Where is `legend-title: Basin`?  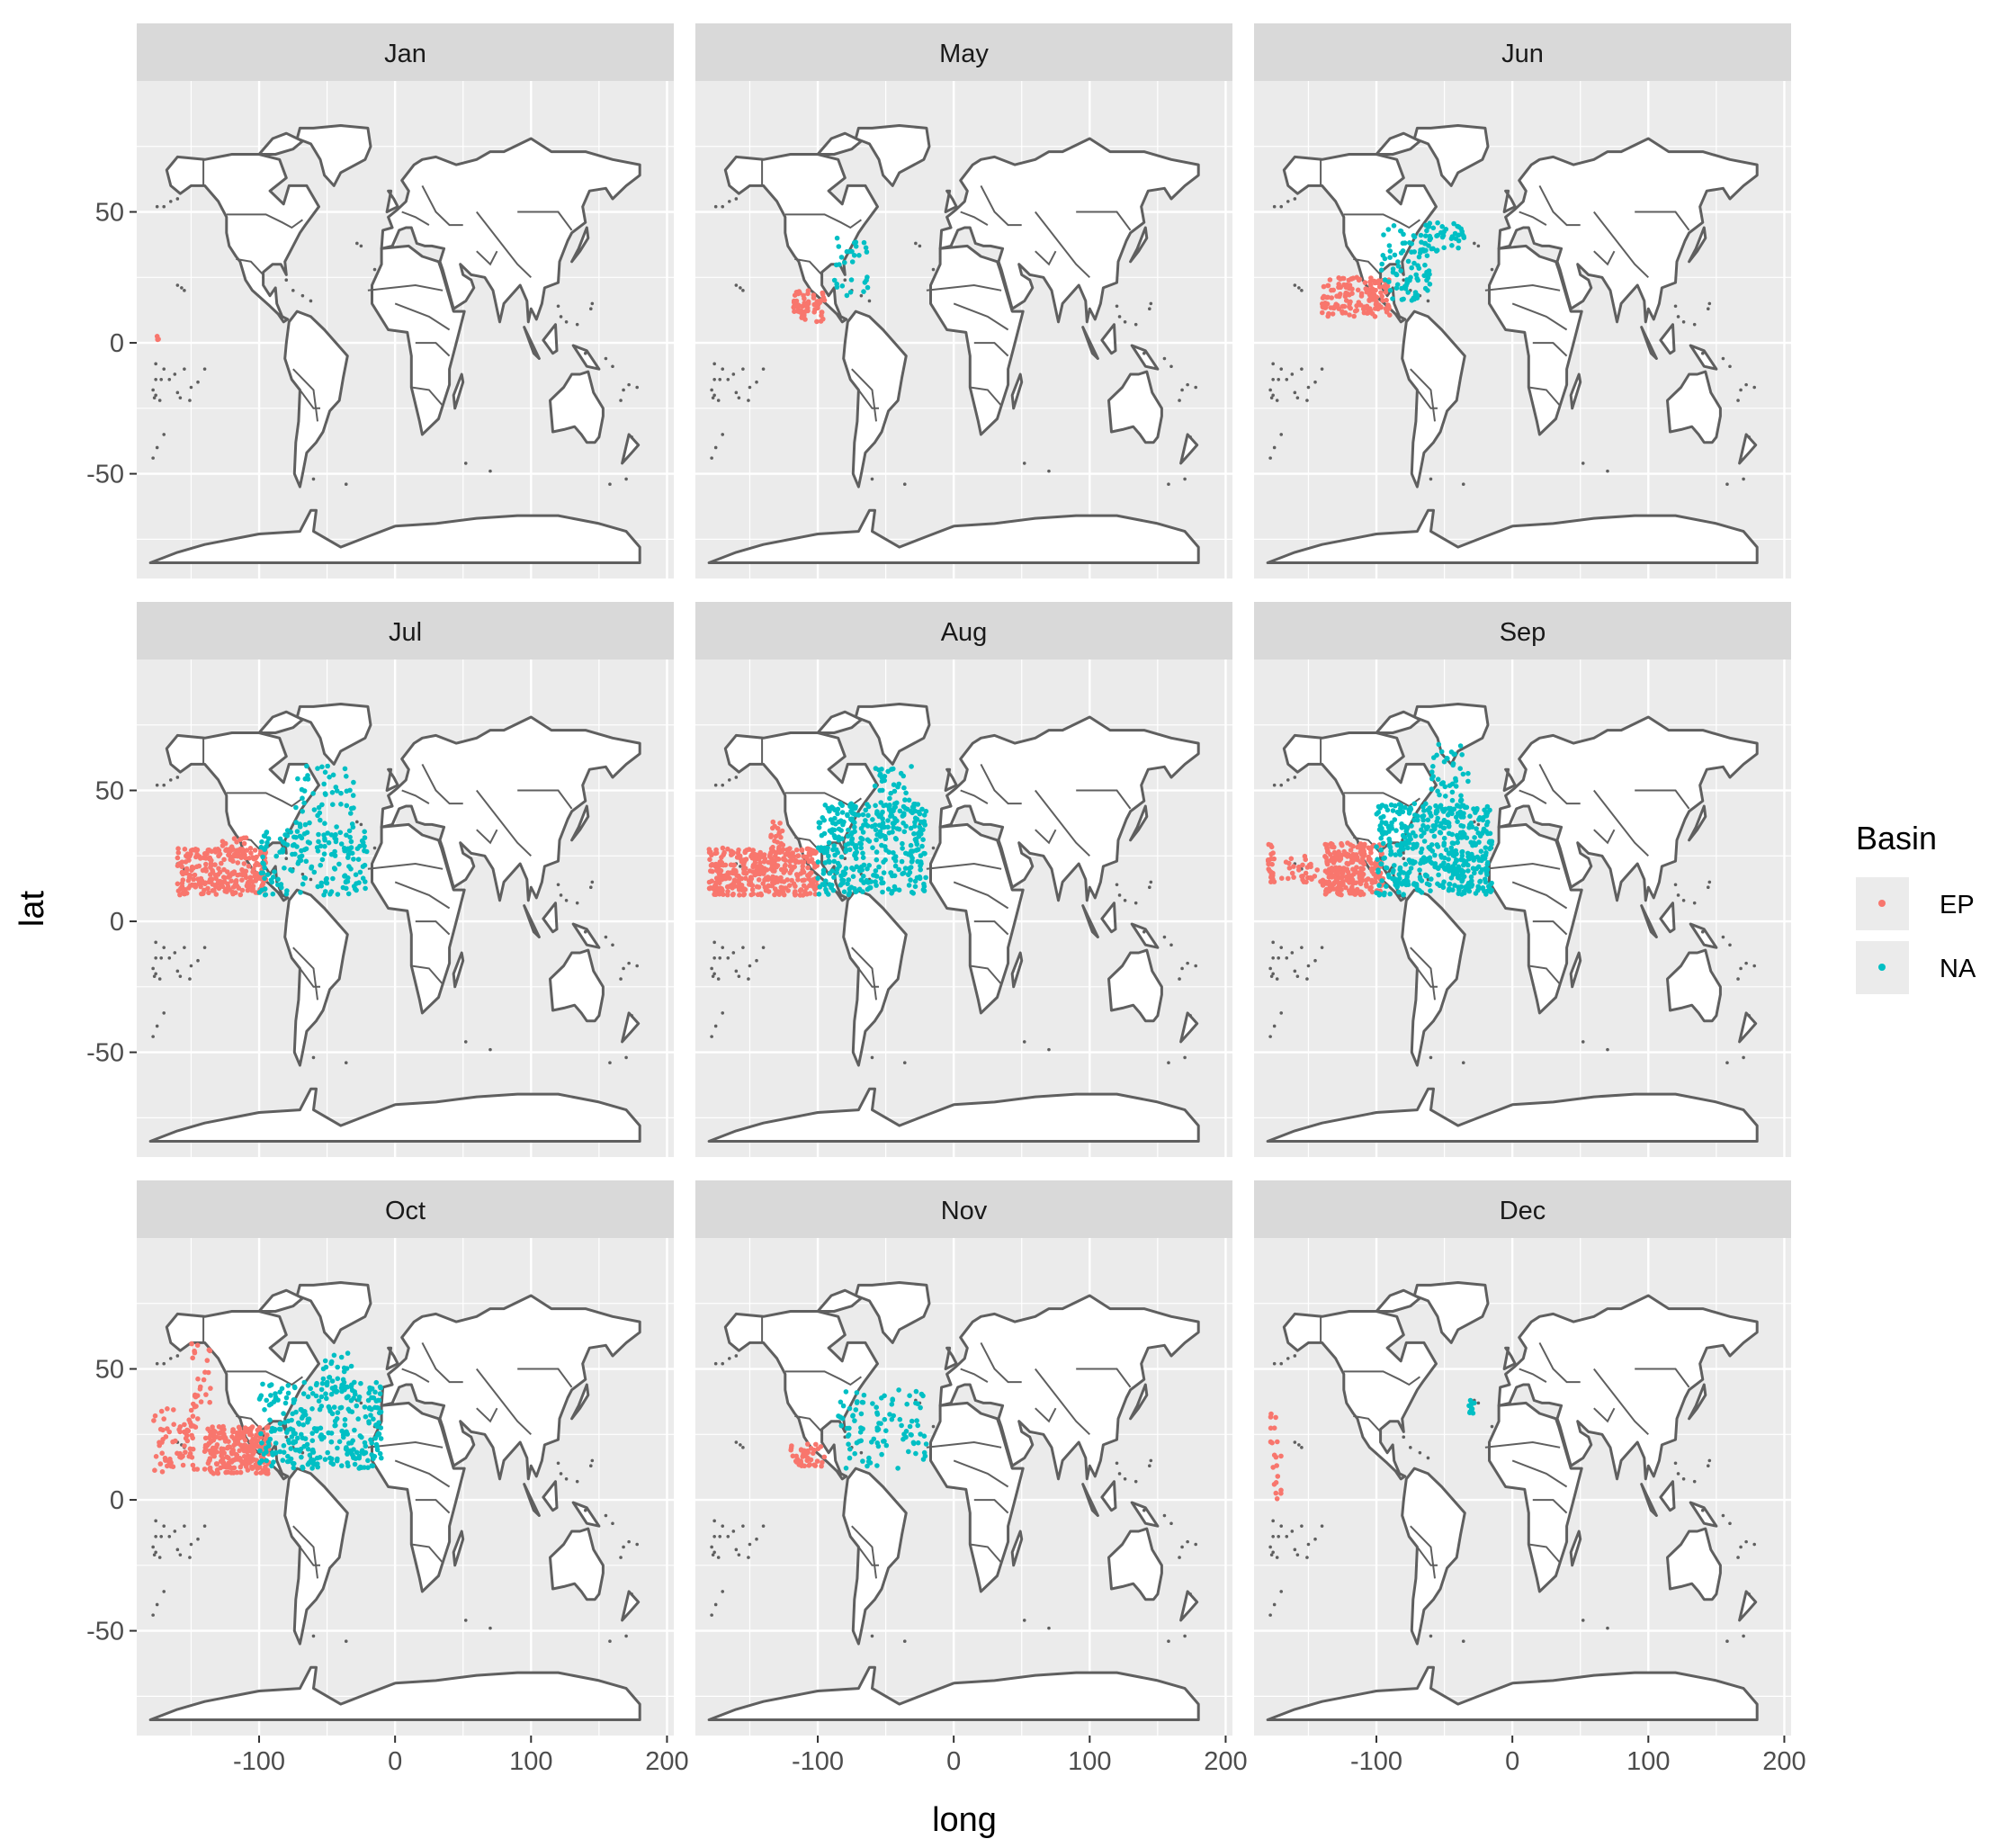 legend-title: Basin is located at coordinates (1896, 839).